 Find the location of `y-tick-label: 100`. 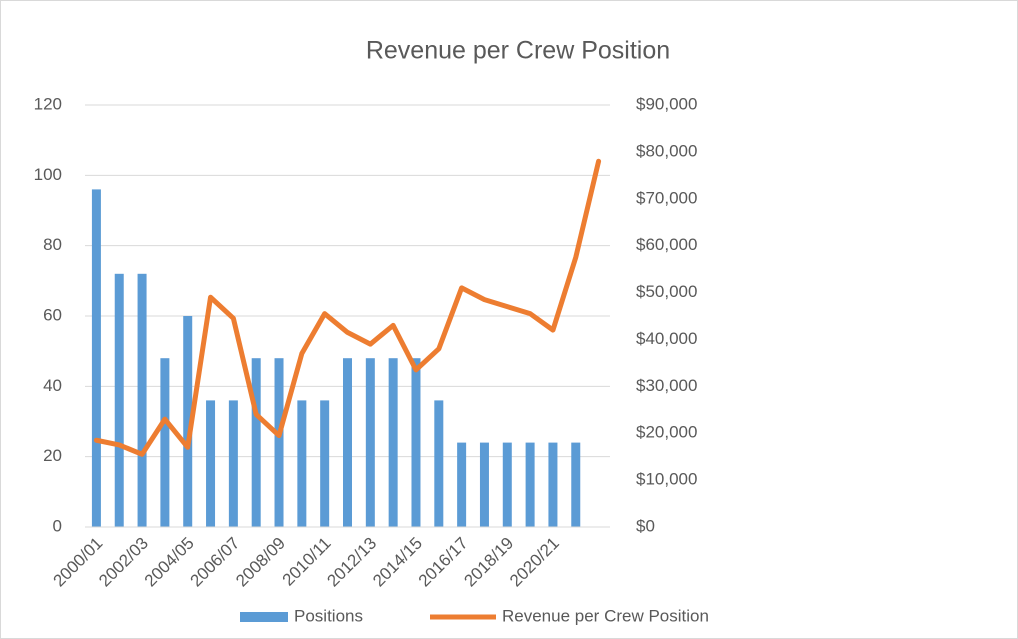

y-tick-label: 100 is located at coordinates (48, 174).